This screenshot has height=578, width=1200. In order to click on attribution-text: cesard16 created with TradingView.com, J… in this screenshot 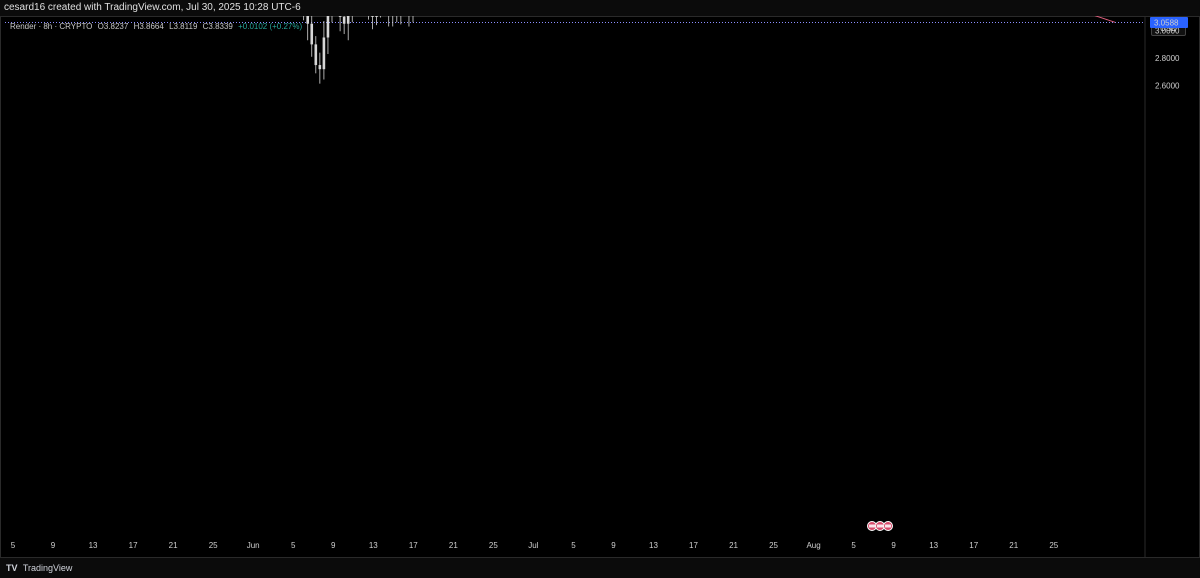, I will do `click(152, 7)`.